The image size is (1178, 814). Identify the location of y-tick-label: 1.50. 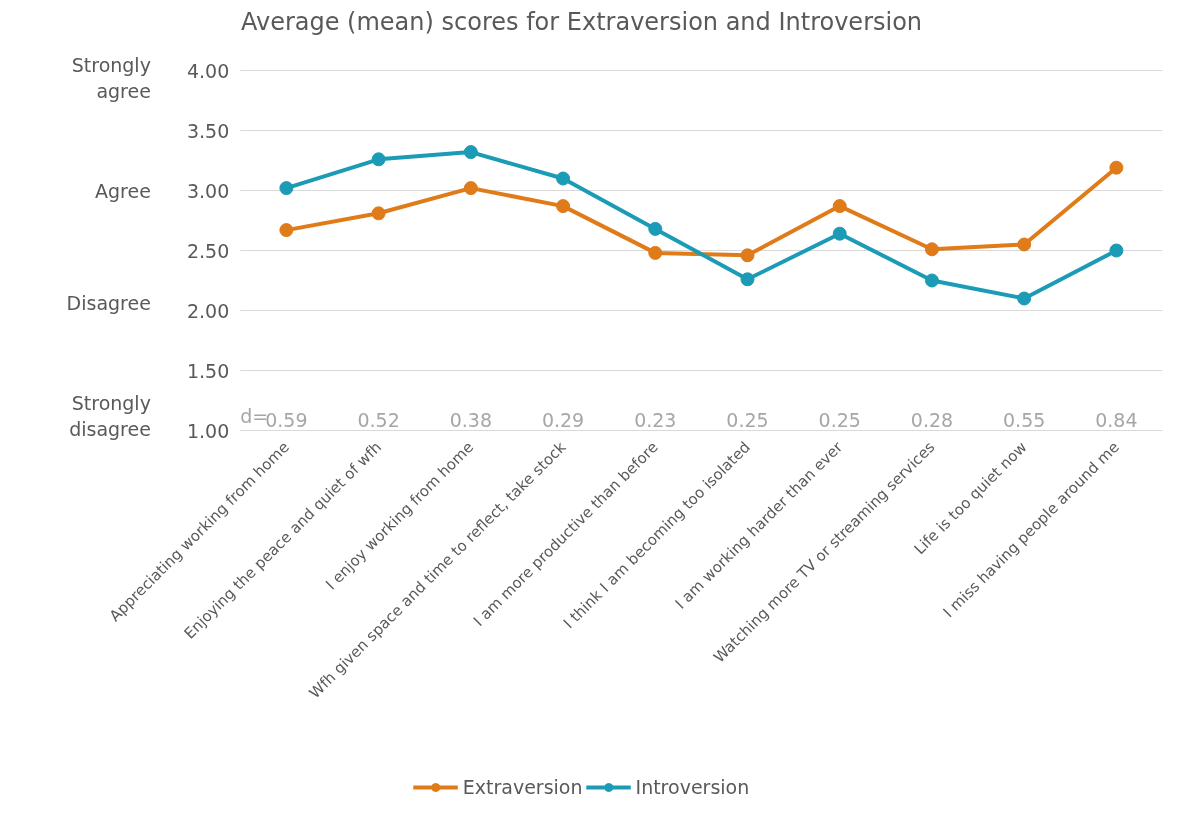
(208, 370).